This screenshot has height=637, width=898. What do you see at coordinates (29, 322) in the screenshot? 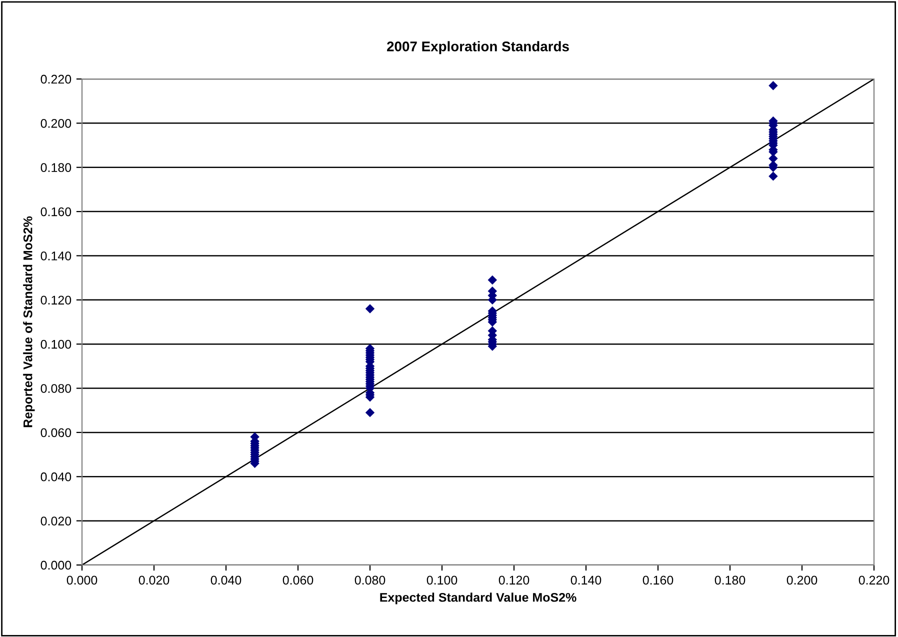
I see `y-axis-title: Reported Value of Standard MoS2%` at bounding box center [29, 322].